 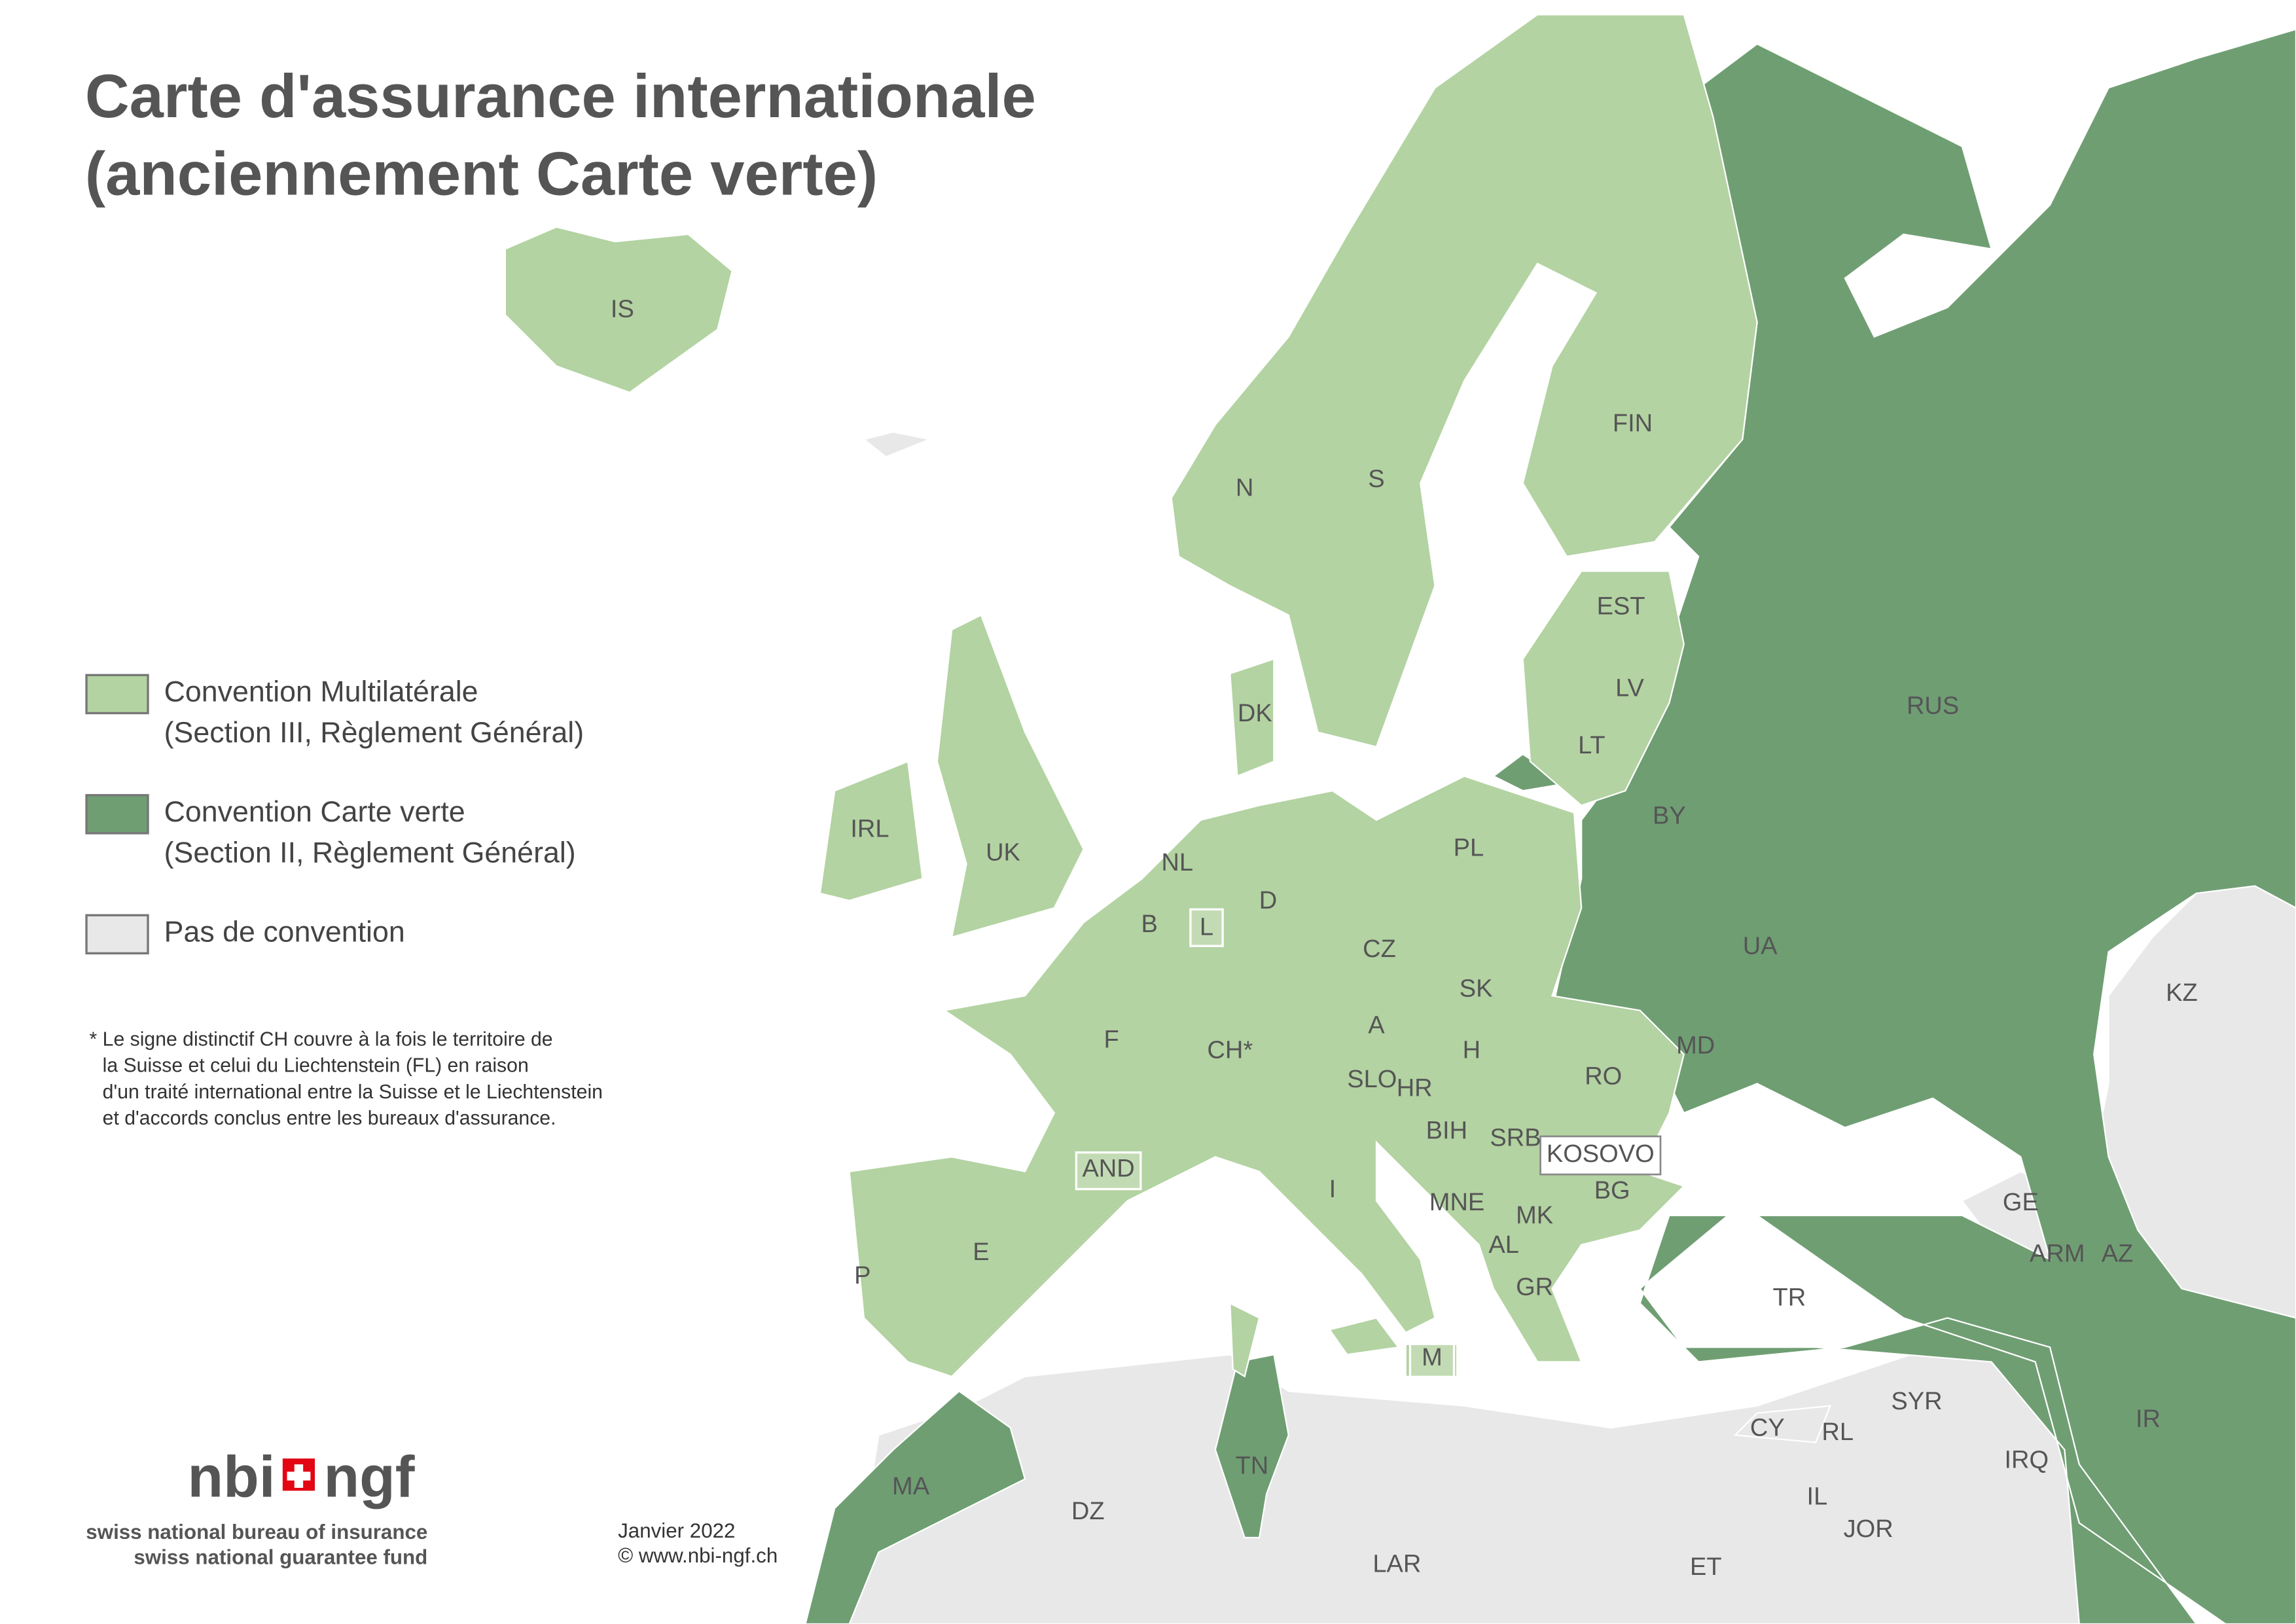 What do you see at coordinates (1415, 1088) in the screenshot?
I see `country-label: HR` at bounding box center [1415, 1088].